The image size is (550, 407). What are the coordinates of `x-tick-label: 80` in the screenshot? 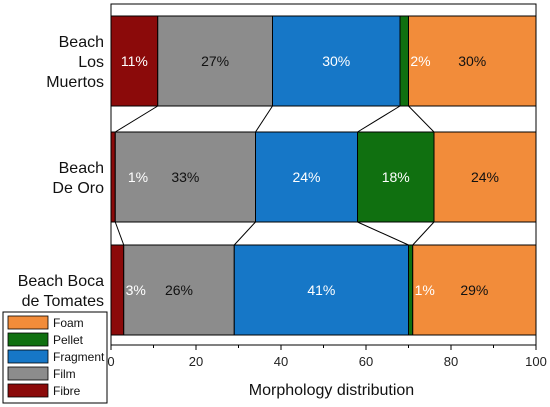 It's located at (451, 361).